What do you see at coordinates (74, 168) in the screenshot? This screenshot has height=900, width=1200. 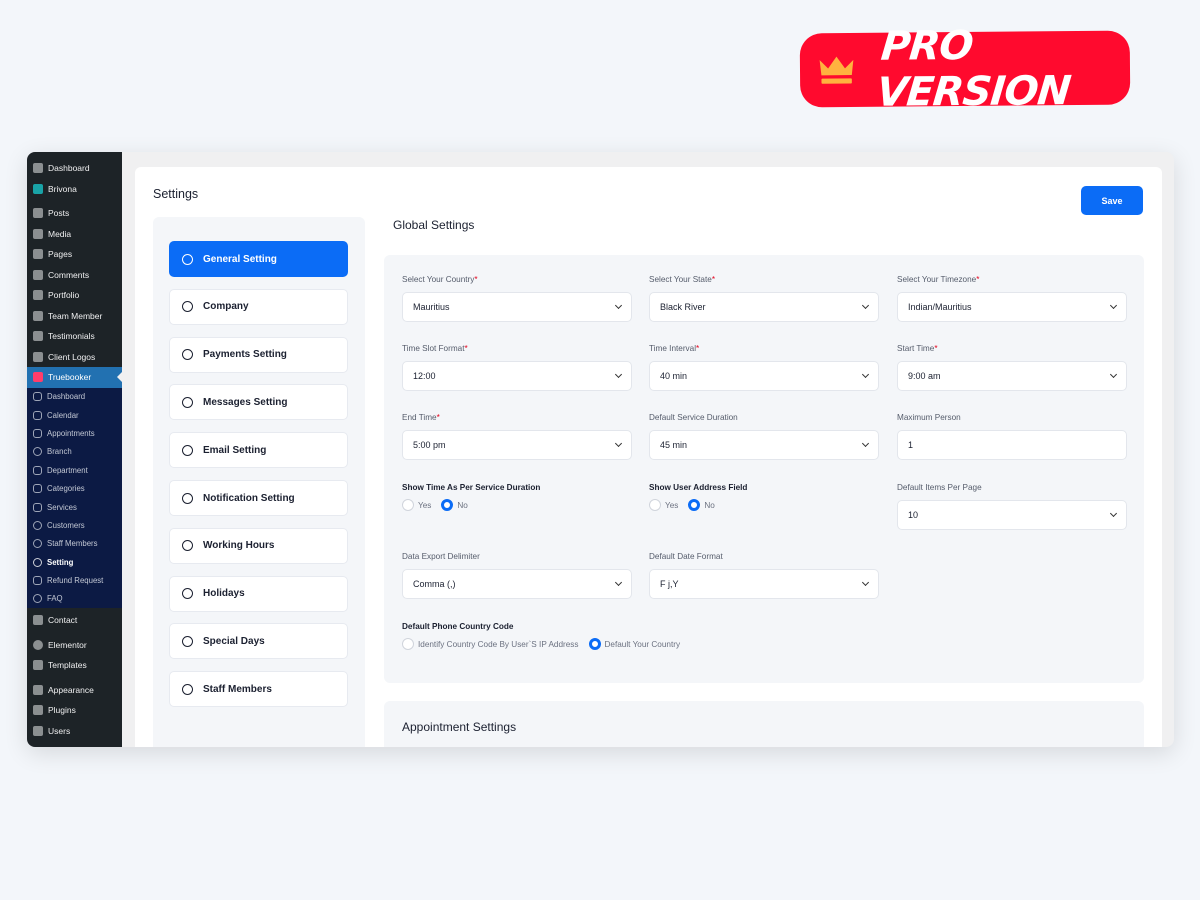 I see `menu-dashboard: Dashboard` at bounding box center [74, 168].